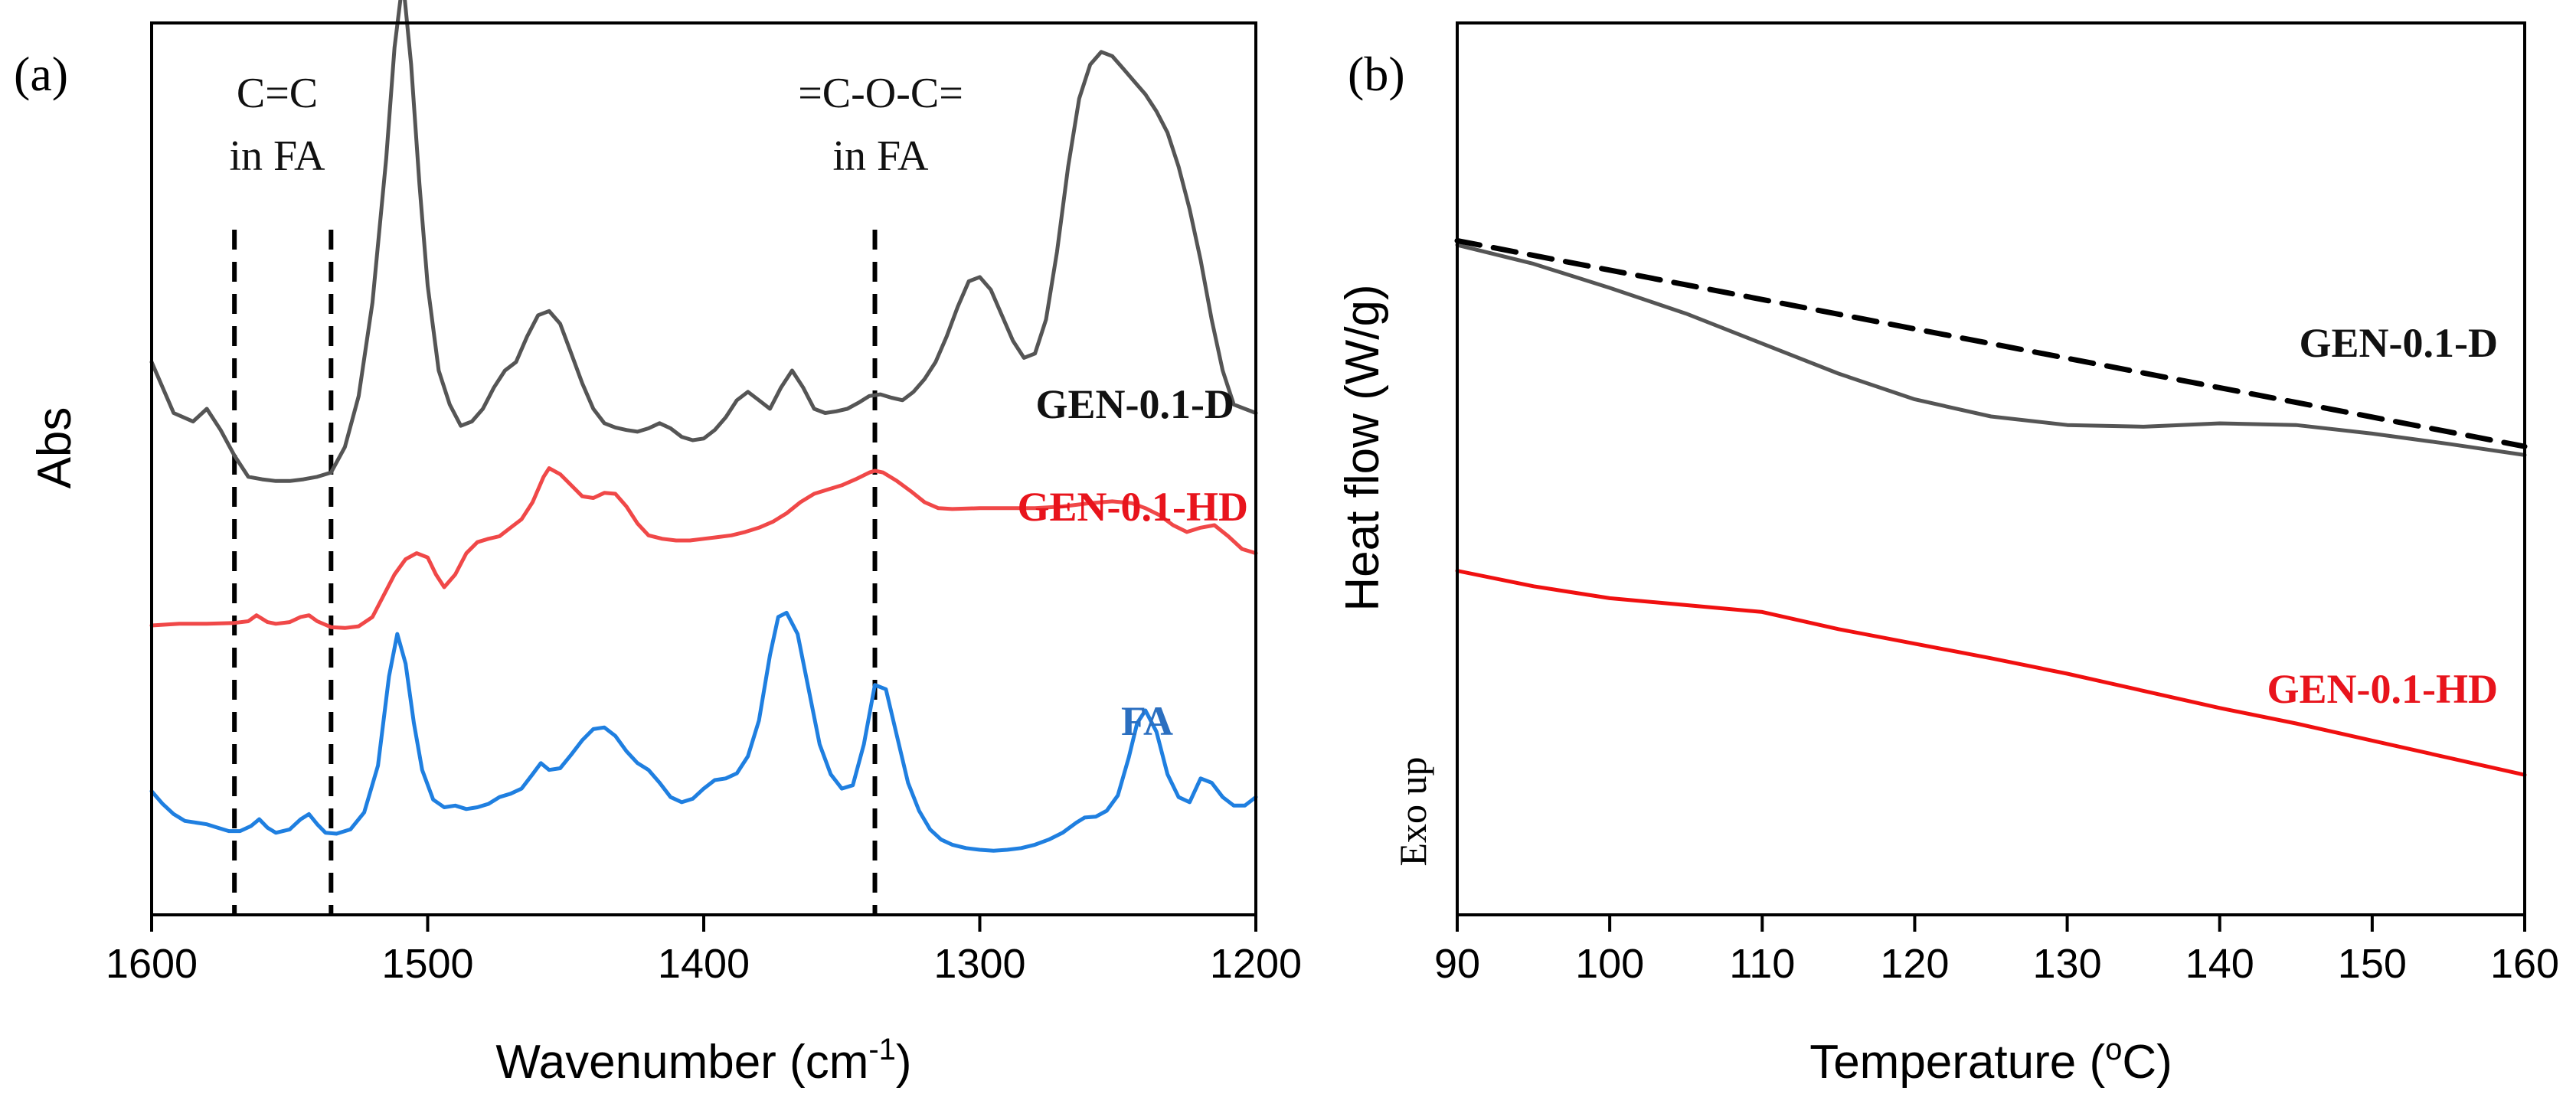 This screenshot has width=2576, height=1107. What do you see at coordinates (704, 964) in the screenshot?
I see `panel-a-x-tick-label-1400: 1400` at bounding box center [704, 964].